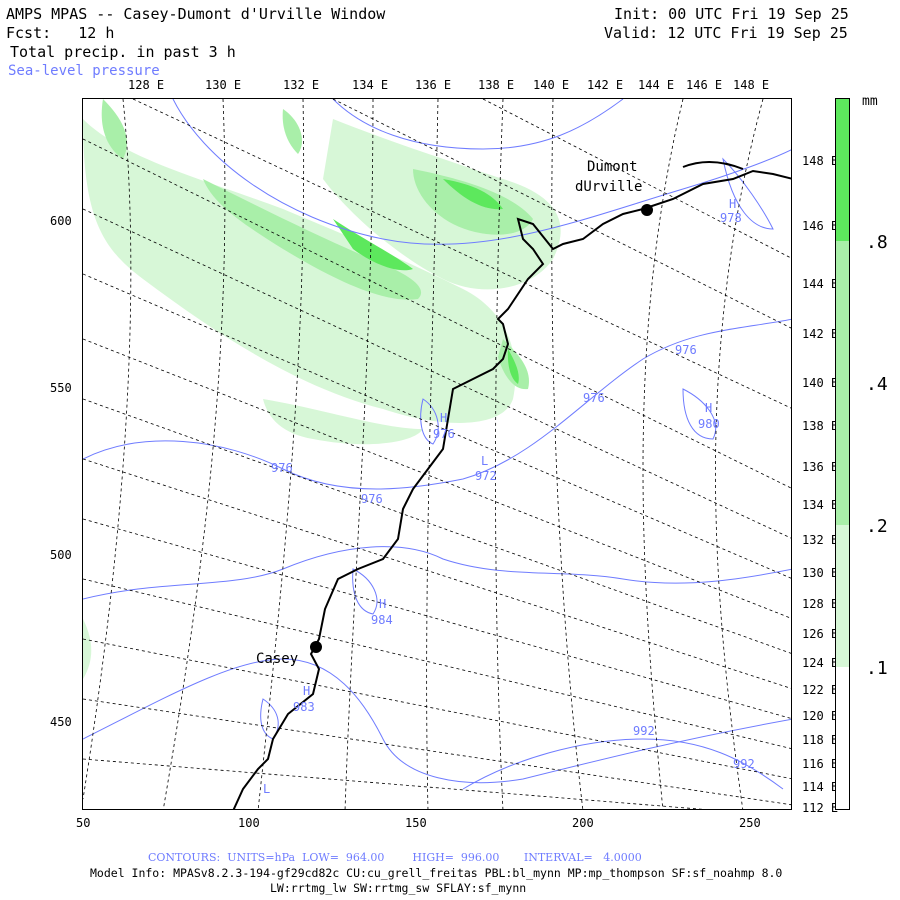  I want to click on model-info-physics: LW:rrtmg_lw SW:rrtmg_sw SFLAY:sf_mynn, so click(398, 888).